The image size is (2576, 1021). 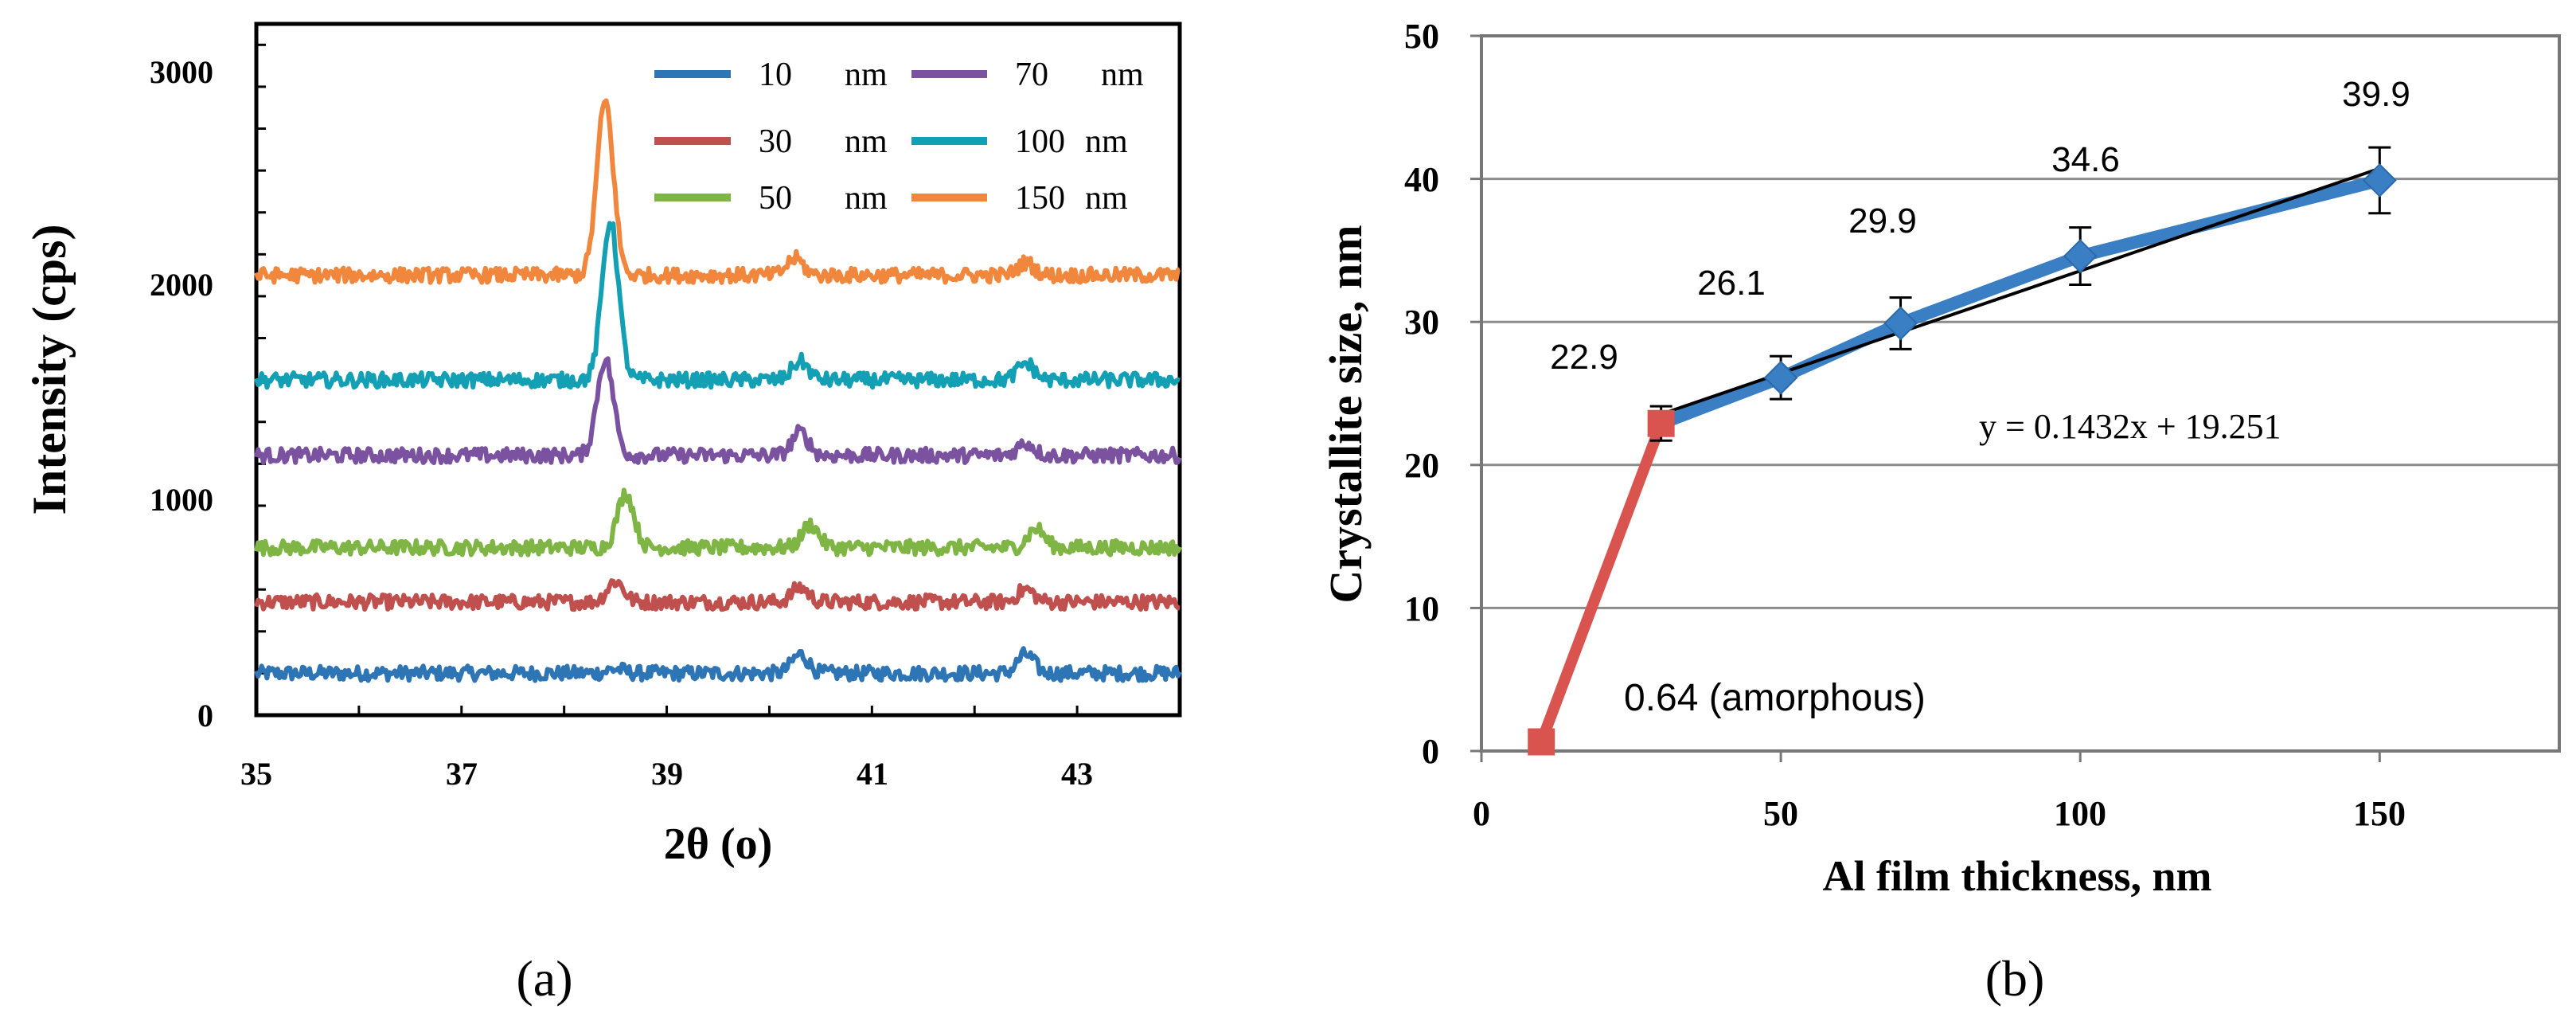 I want to click on data-label-39-9: 39.9, so click(x=2376, y=94).